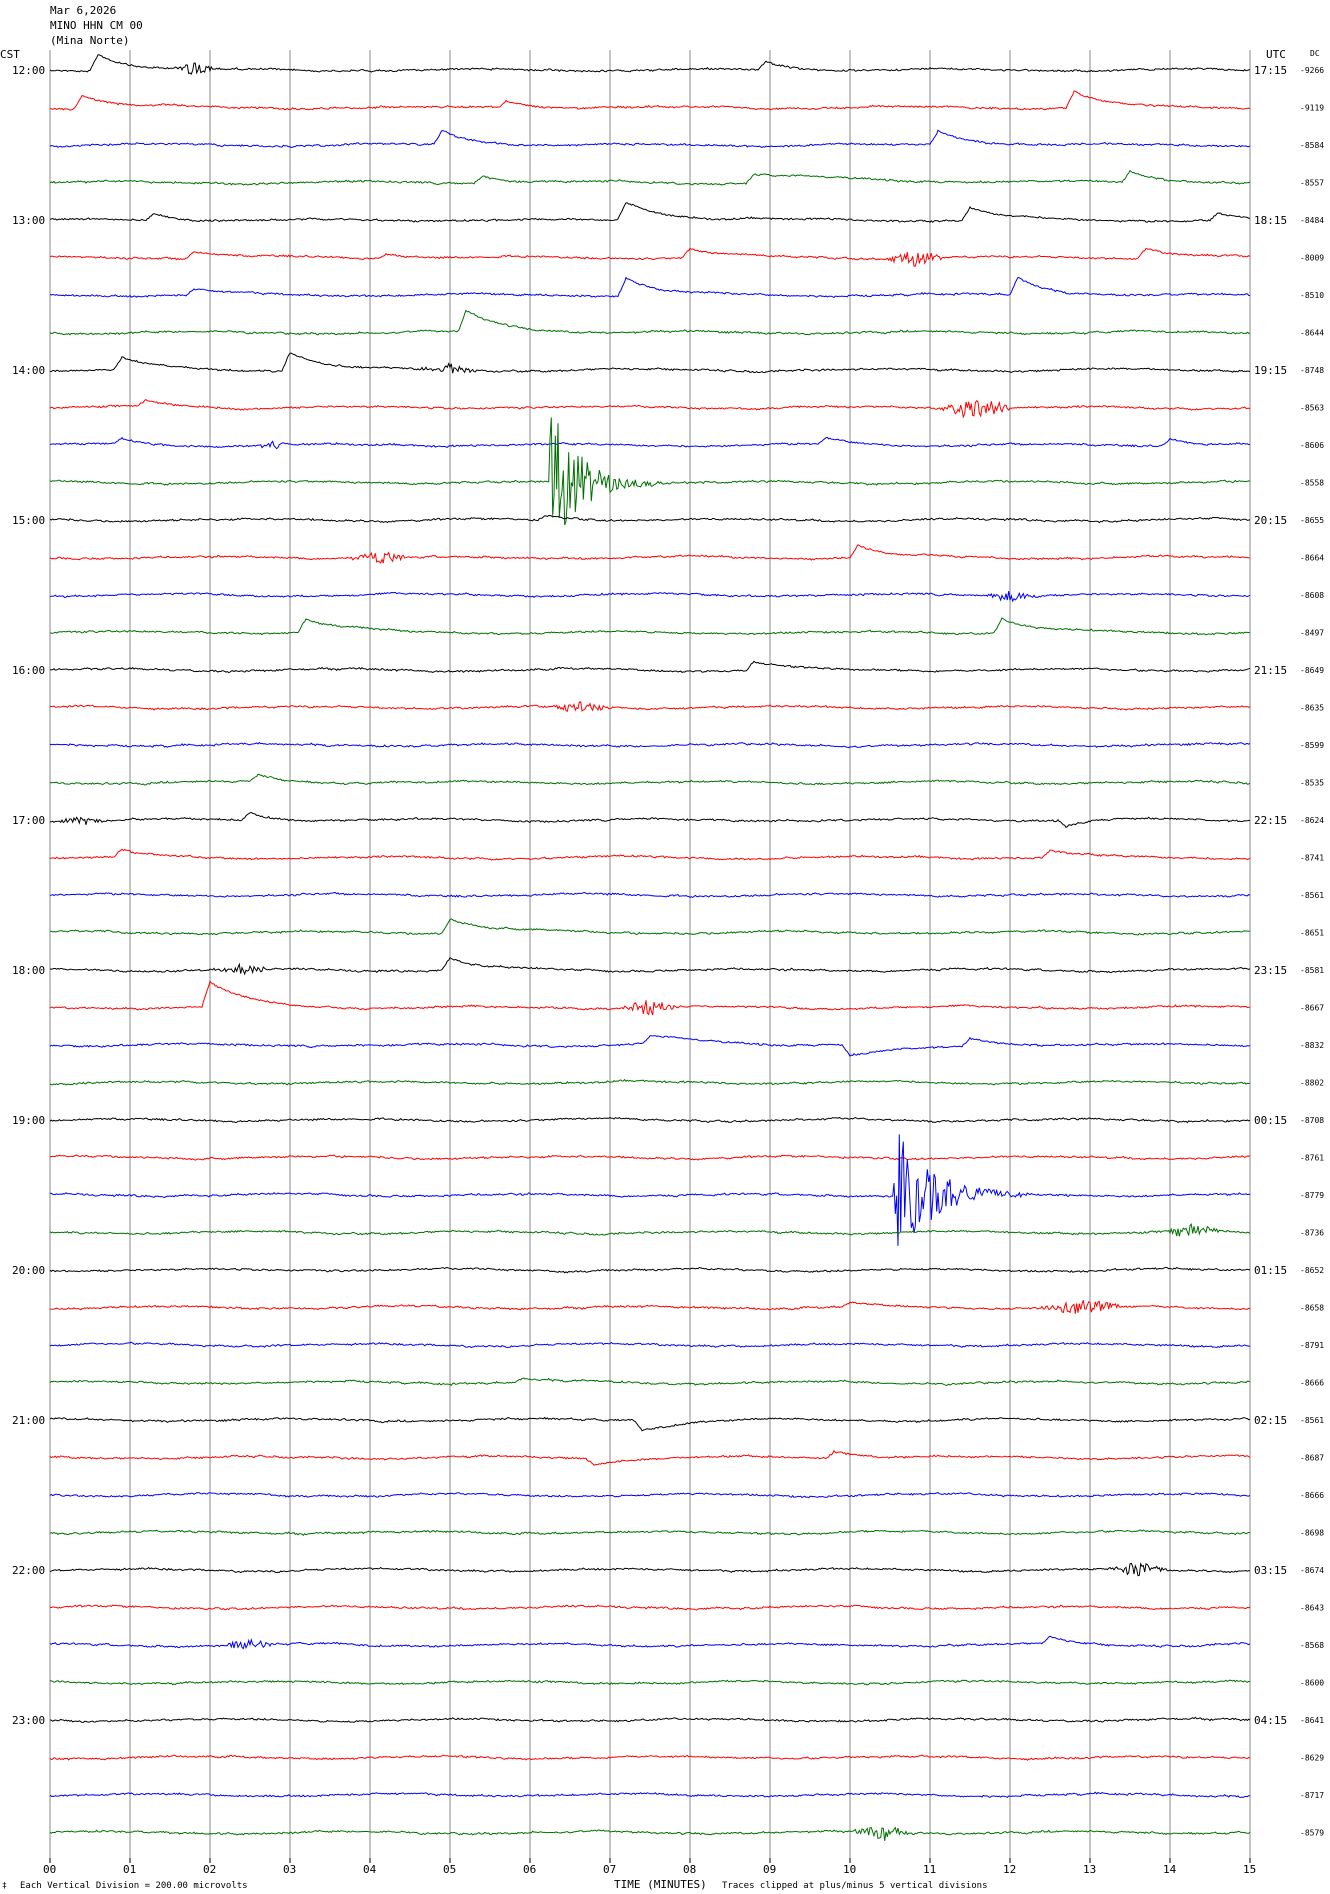 This screenshot has height=1894, width=1330. I want to click on dc-offset-label: -8791, so click(1312, 1345).